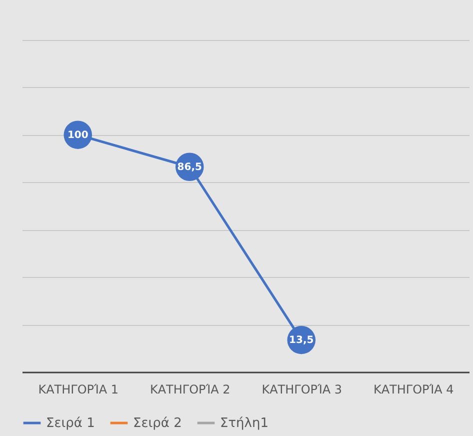 The width and height of the screenshot is (473, 436). I want to click on data-label: 86,5, so click(189, 167).